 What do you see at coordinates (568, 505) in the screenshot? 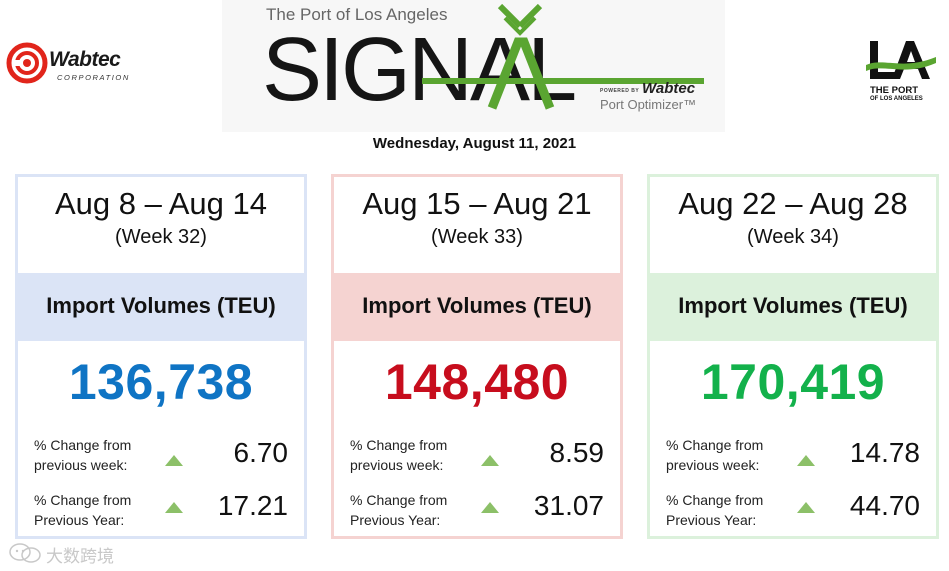
I see `change-year-value: 31.07` at bounding box center [568, 505].